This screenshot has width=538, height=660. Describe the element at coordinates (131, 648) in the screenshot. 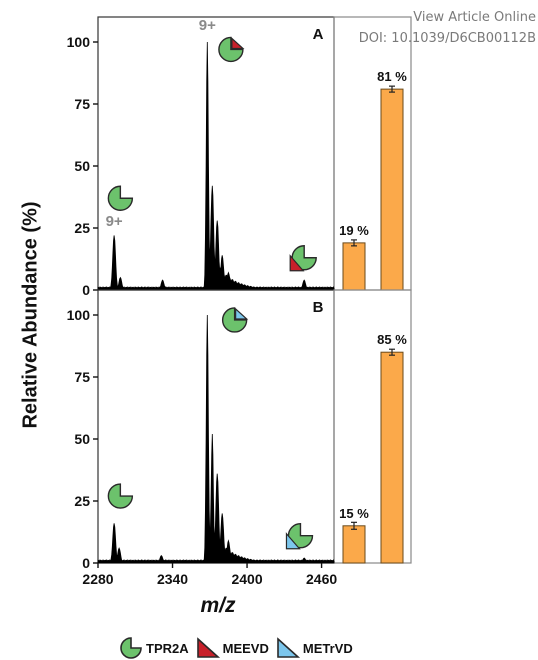

I see `tpr2a-legend-icon` at that location.